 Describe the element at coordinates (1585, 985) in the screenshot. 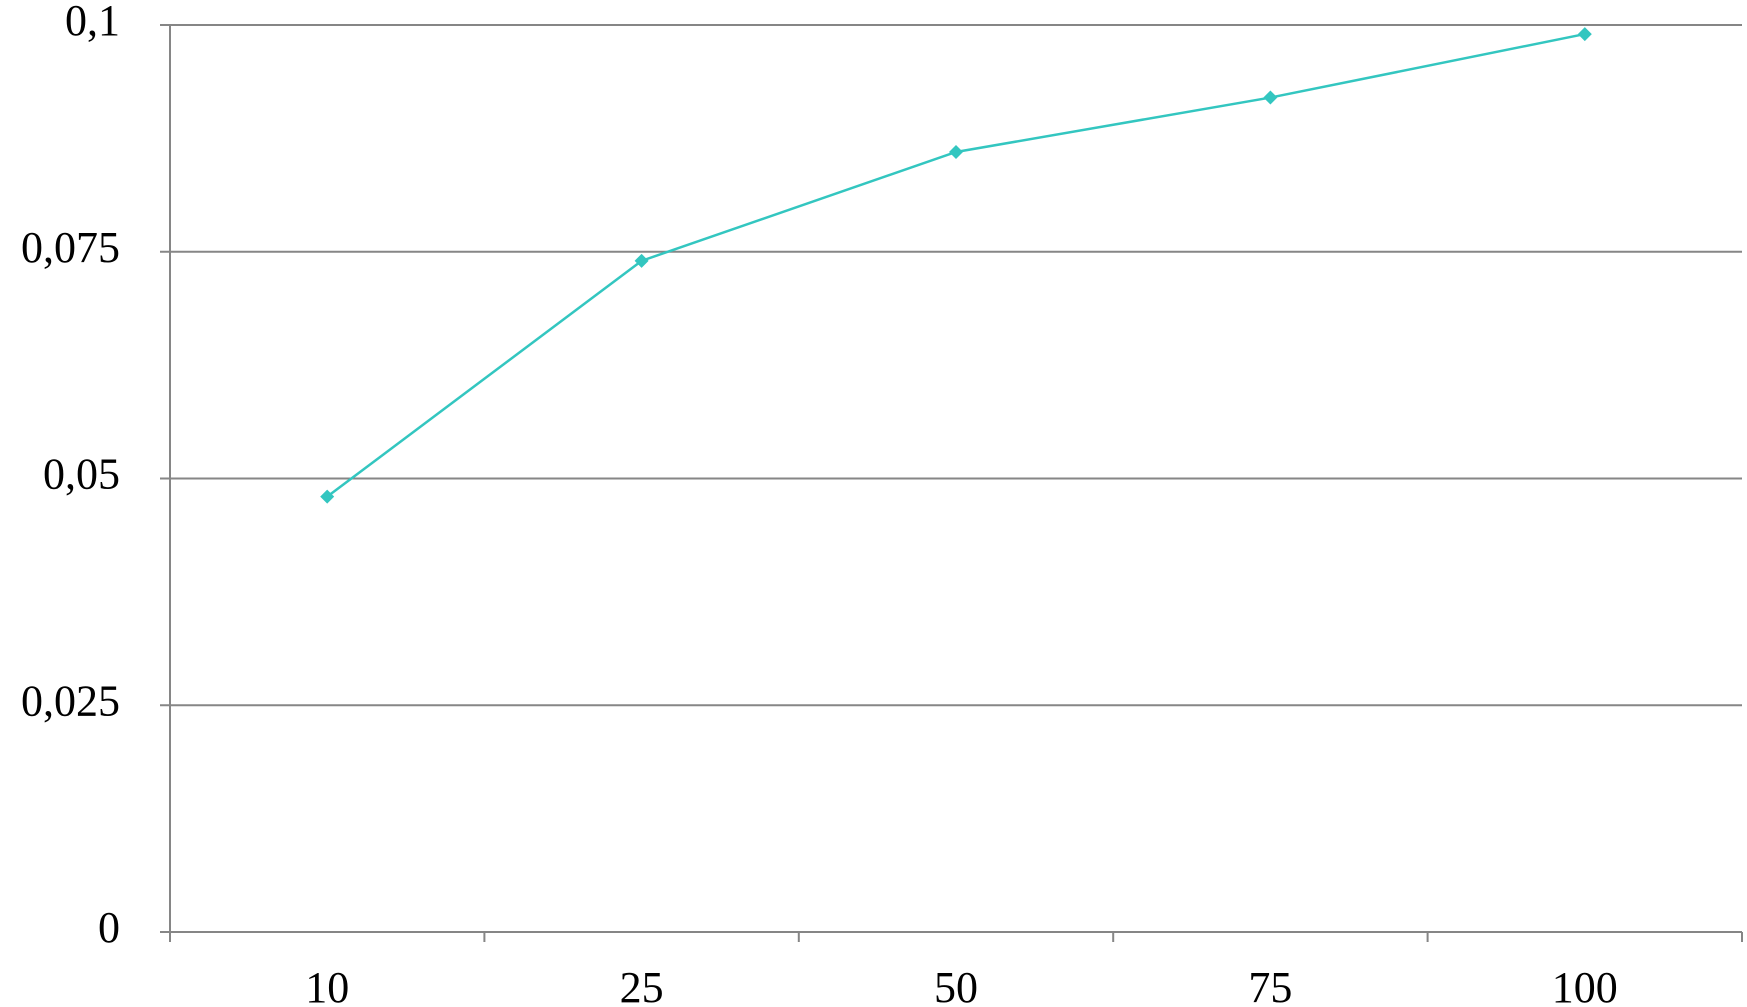

I see `x-tick-label: 100` at that location.